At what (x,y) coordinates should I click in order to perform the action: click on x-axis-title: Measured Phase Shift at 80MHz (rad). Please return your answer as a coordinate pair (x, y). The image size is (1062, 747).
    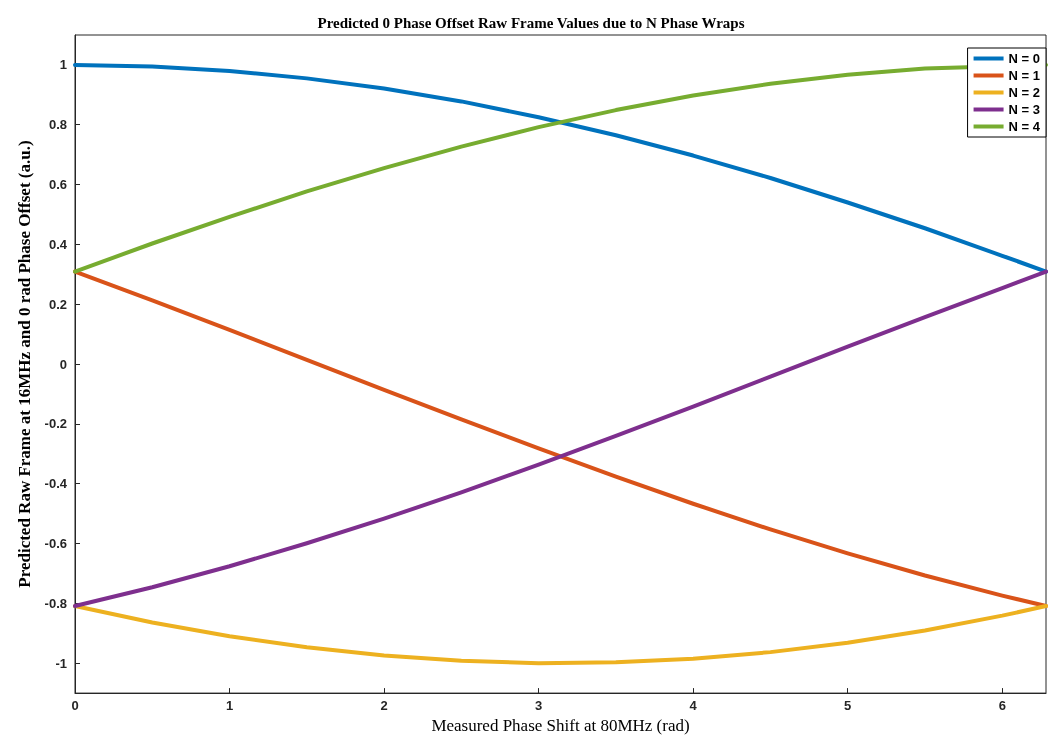
    Looking at the image, I should click on (560, 725).